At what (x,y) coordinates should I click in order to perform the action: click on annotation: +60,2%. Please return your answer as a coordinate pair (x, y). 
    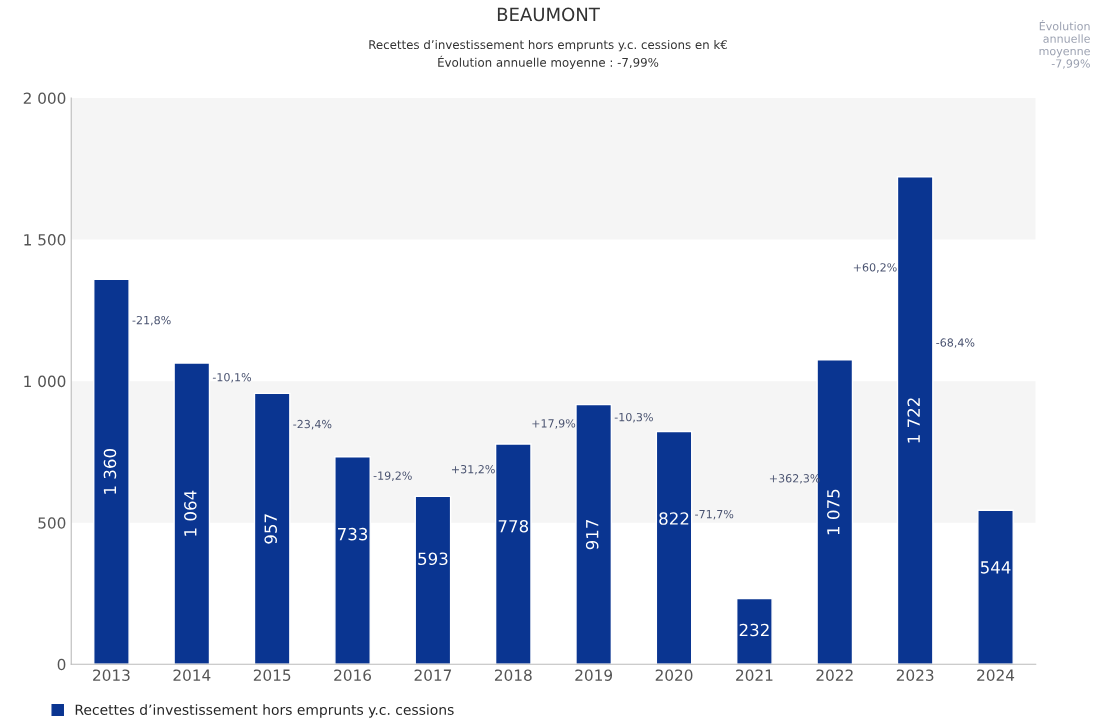
    Looking at the image, I should click on (875, 268).